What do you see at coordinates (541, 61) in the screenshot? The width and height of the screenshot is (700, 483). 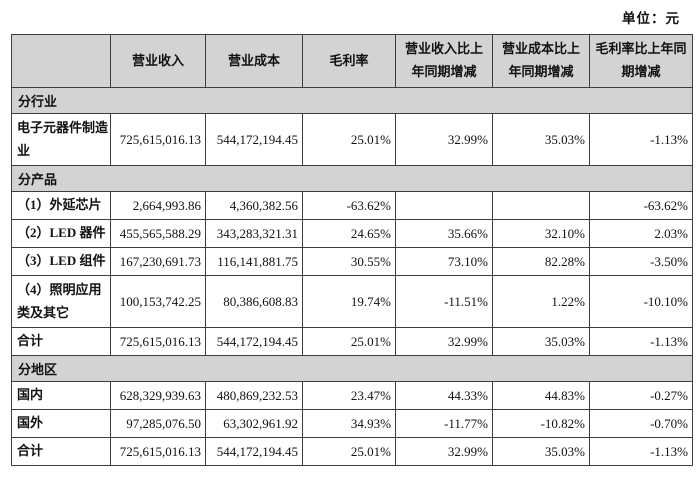 I see `col-header-cost-yoy: 营业成本比上年同期增减` at bounding box center [541, 61].